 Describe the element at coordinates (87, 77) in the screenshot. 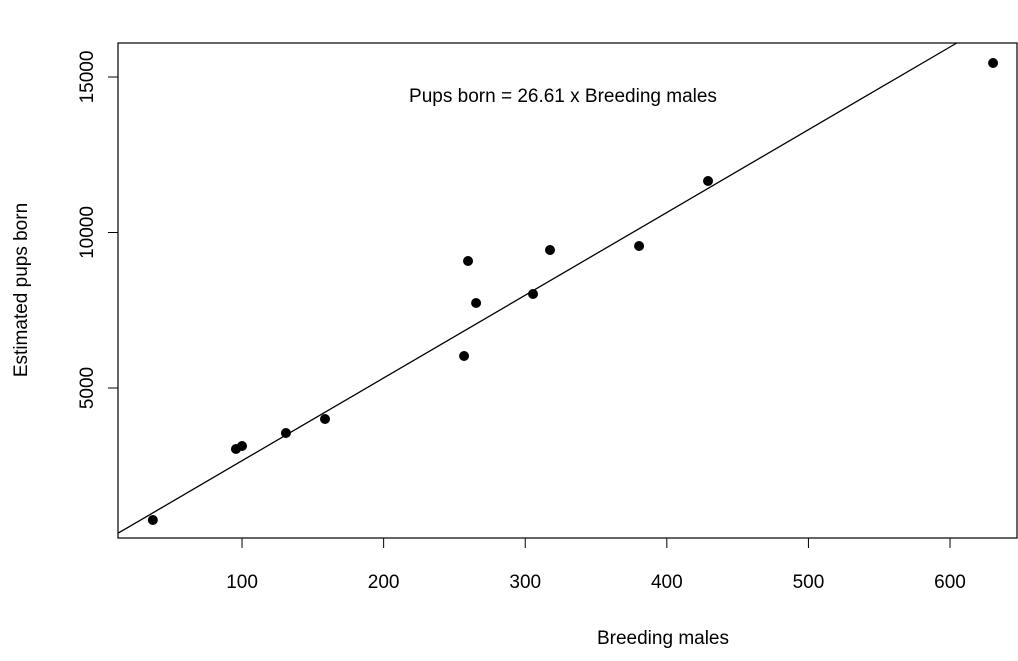

I see `y-tick-label: 15000` at that location.